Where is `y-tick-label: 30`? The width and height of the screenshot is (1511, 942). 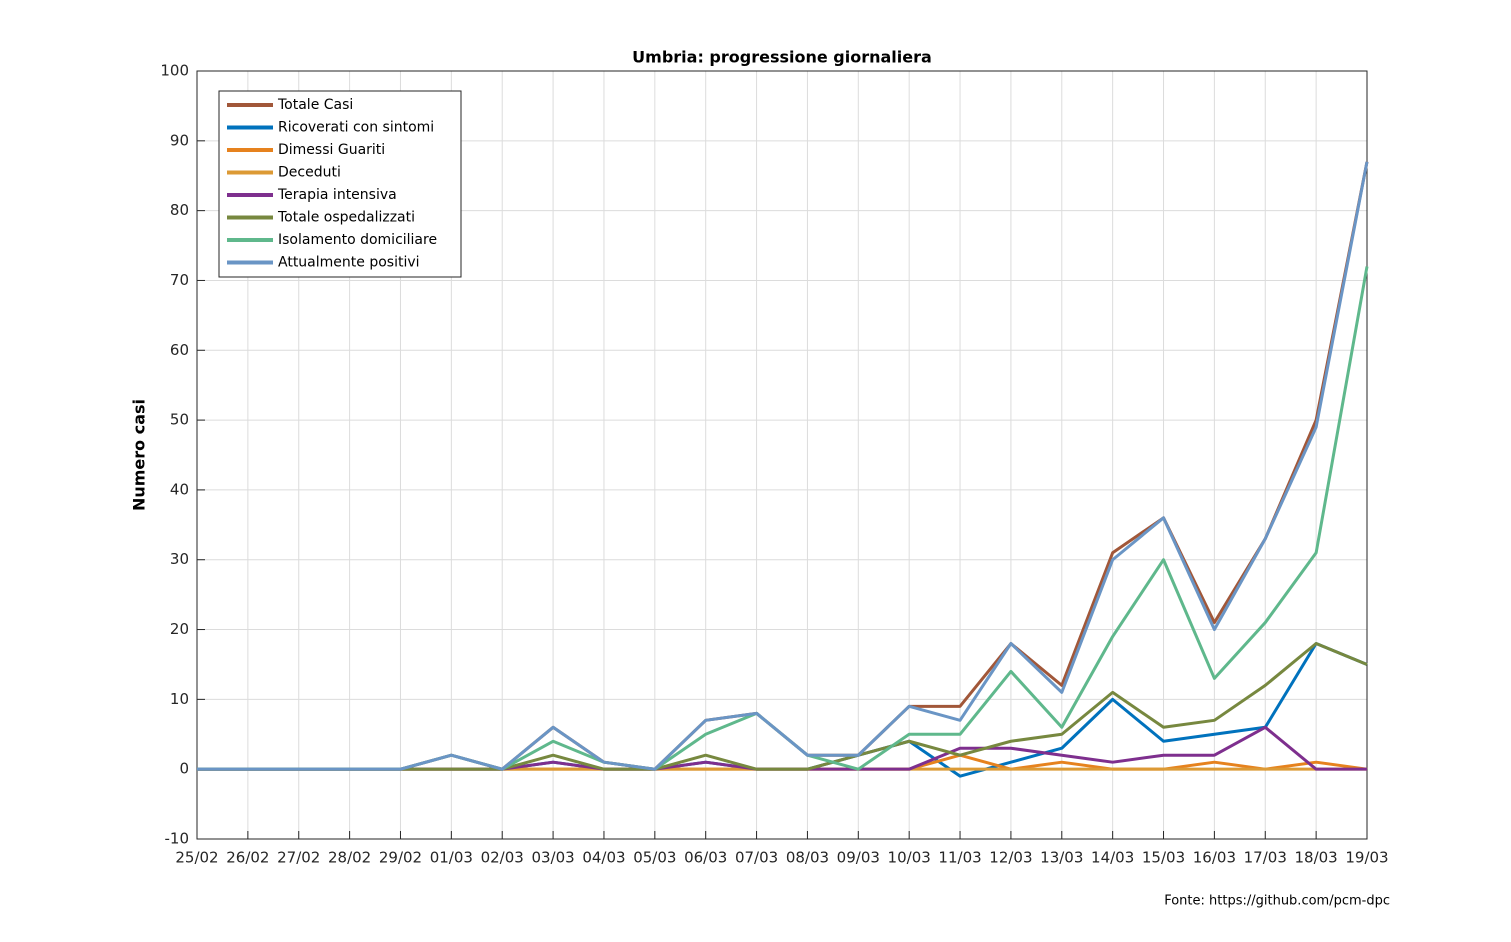
y-tick-label: 30 is located at coordinates (179, 559).